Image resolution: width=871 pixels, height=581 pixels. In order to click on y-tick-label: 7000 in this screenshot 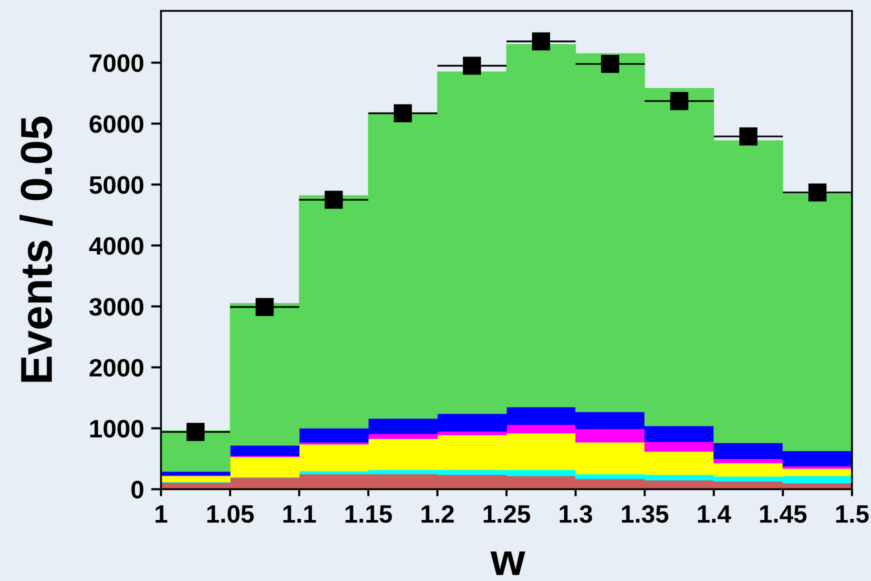, I will do `click(117, 63)`.